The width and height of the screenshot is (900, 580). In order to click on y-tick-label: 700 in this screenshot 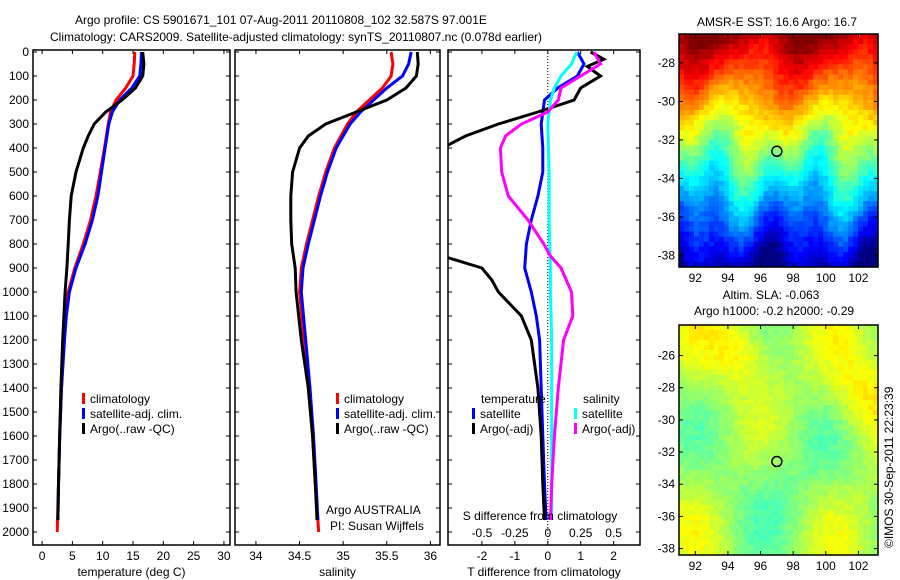, I will do `click(19, 220)`.